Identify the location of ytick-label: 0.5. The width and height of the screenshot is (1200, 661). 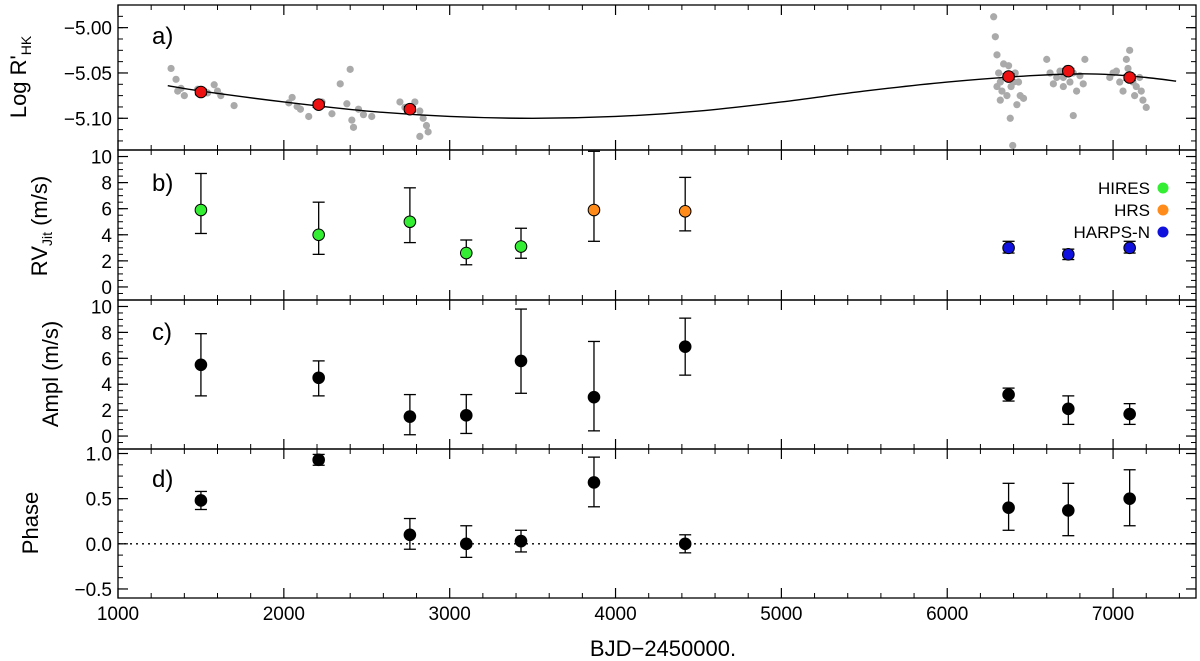
(99, 500).